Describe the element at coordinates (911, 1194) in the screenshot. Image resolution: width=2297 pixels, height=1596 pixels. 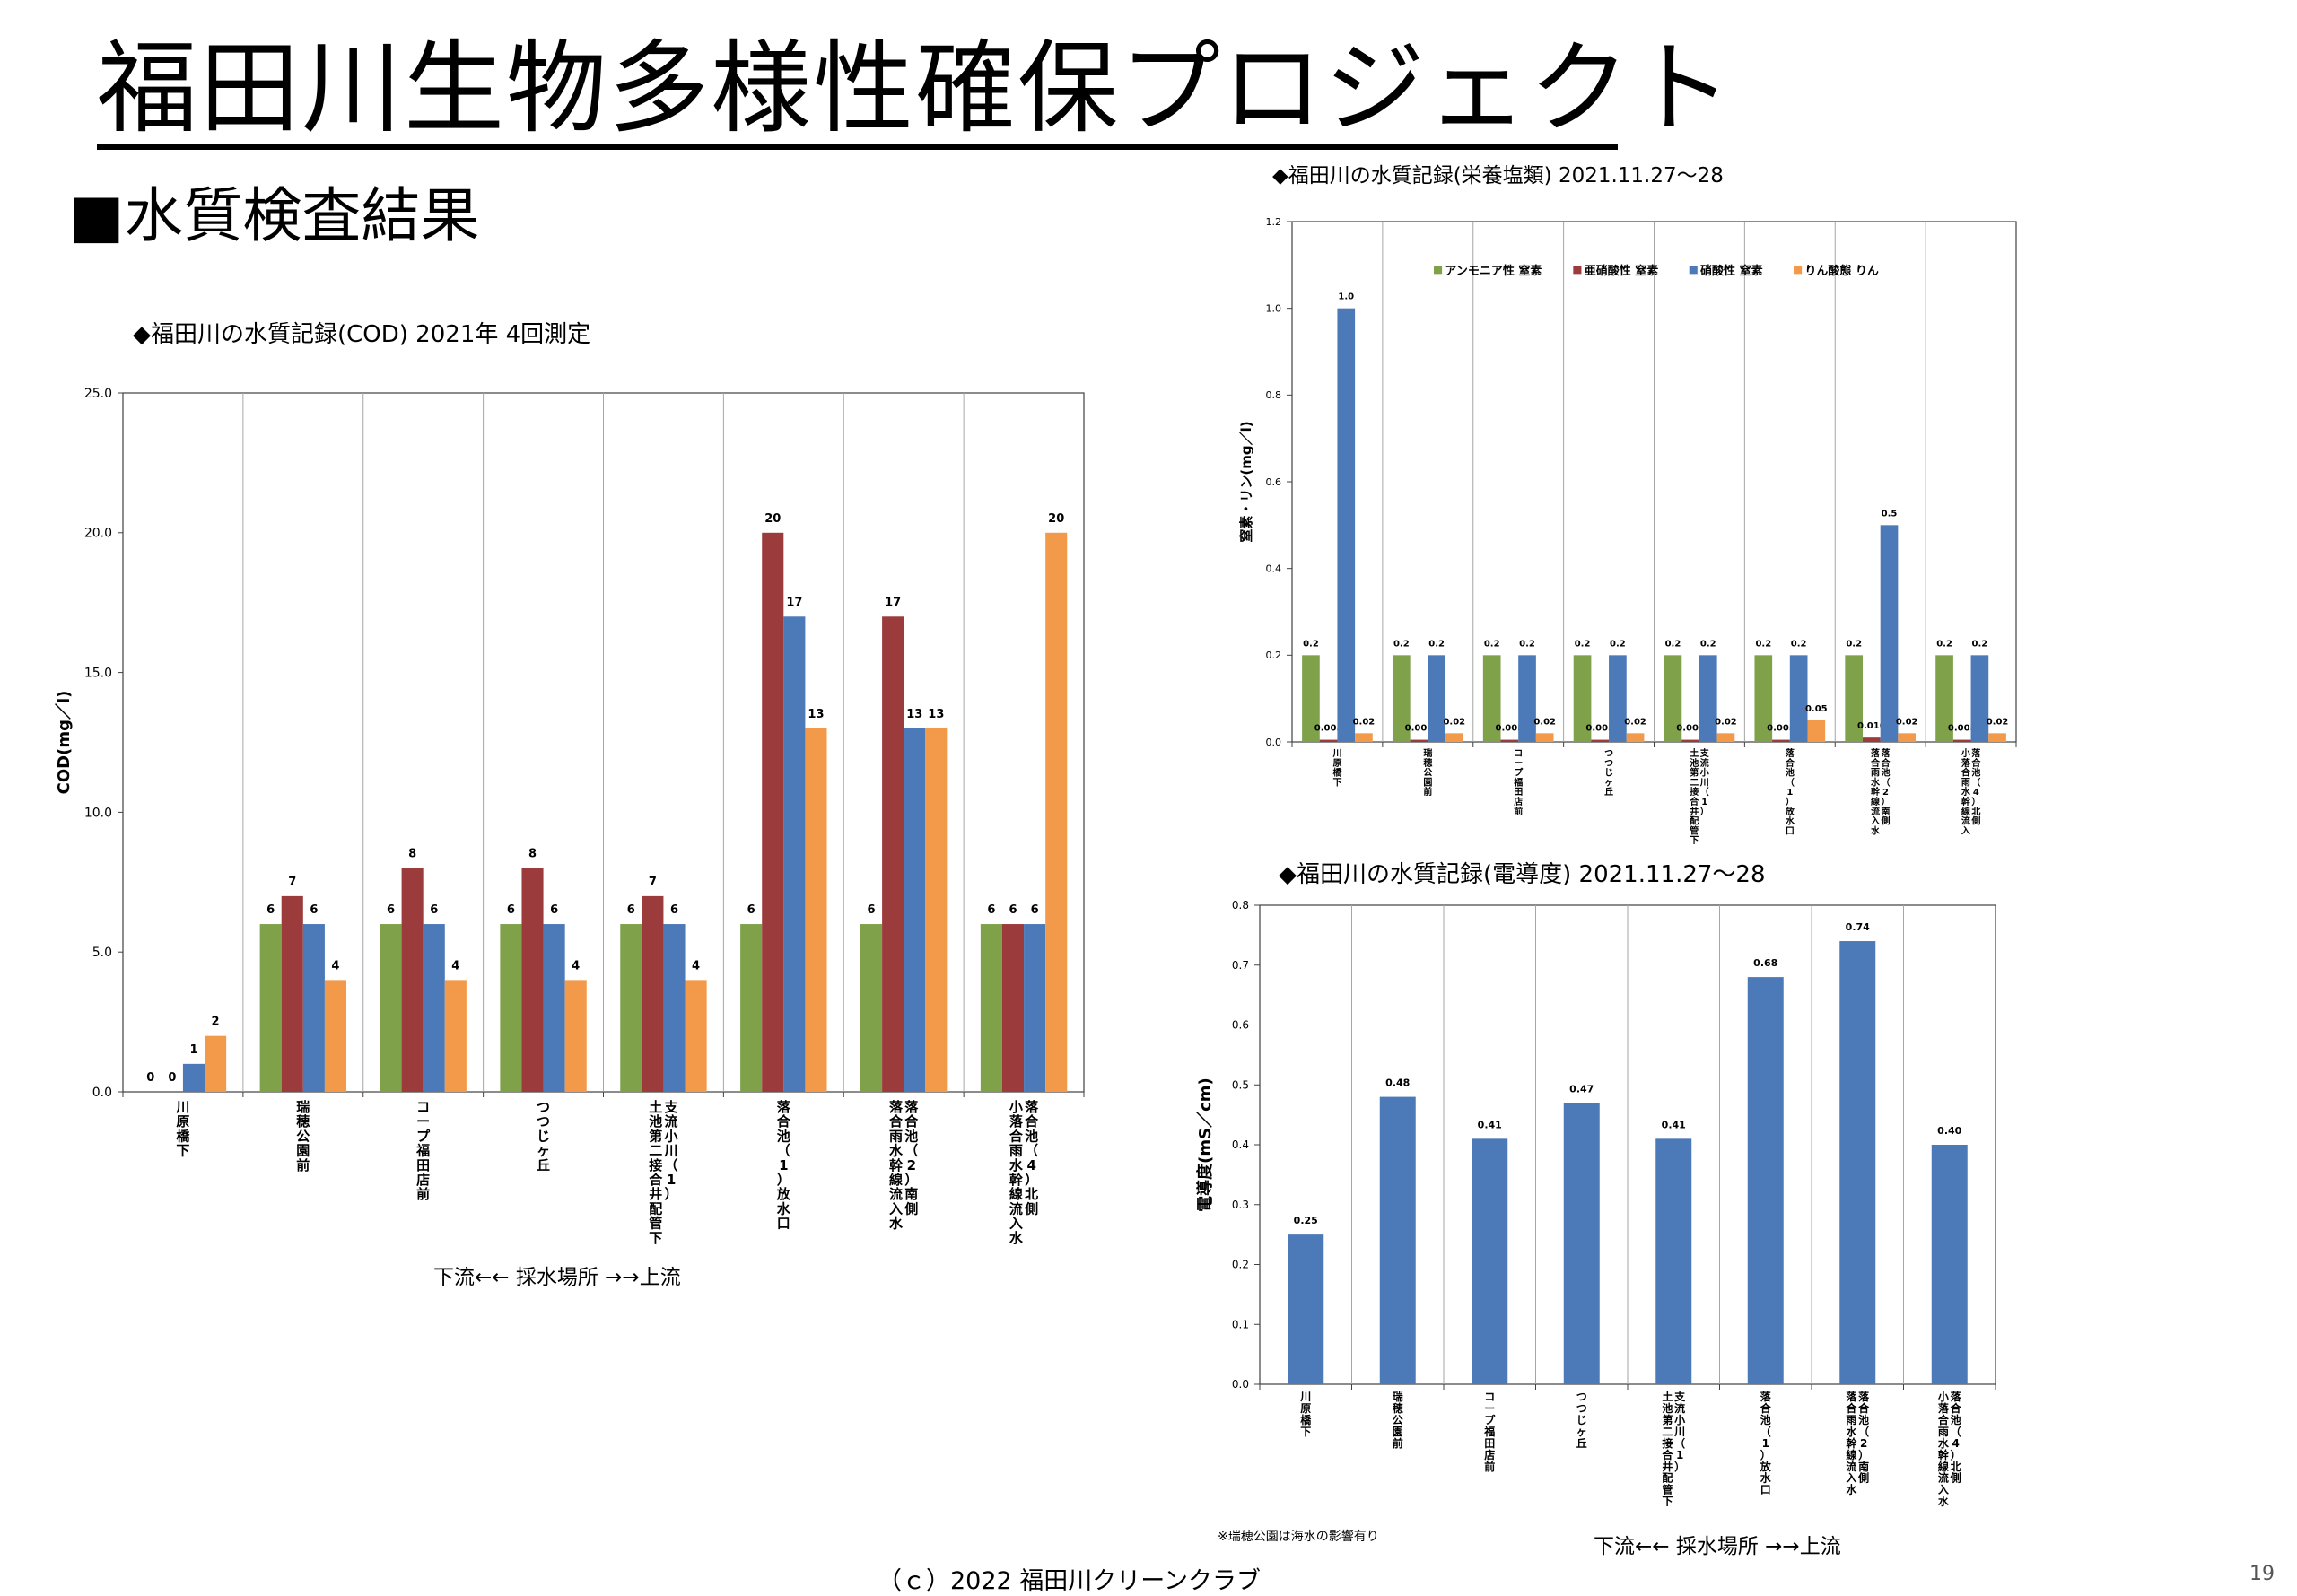
I see `x-tick-label-char: 南` at that location.